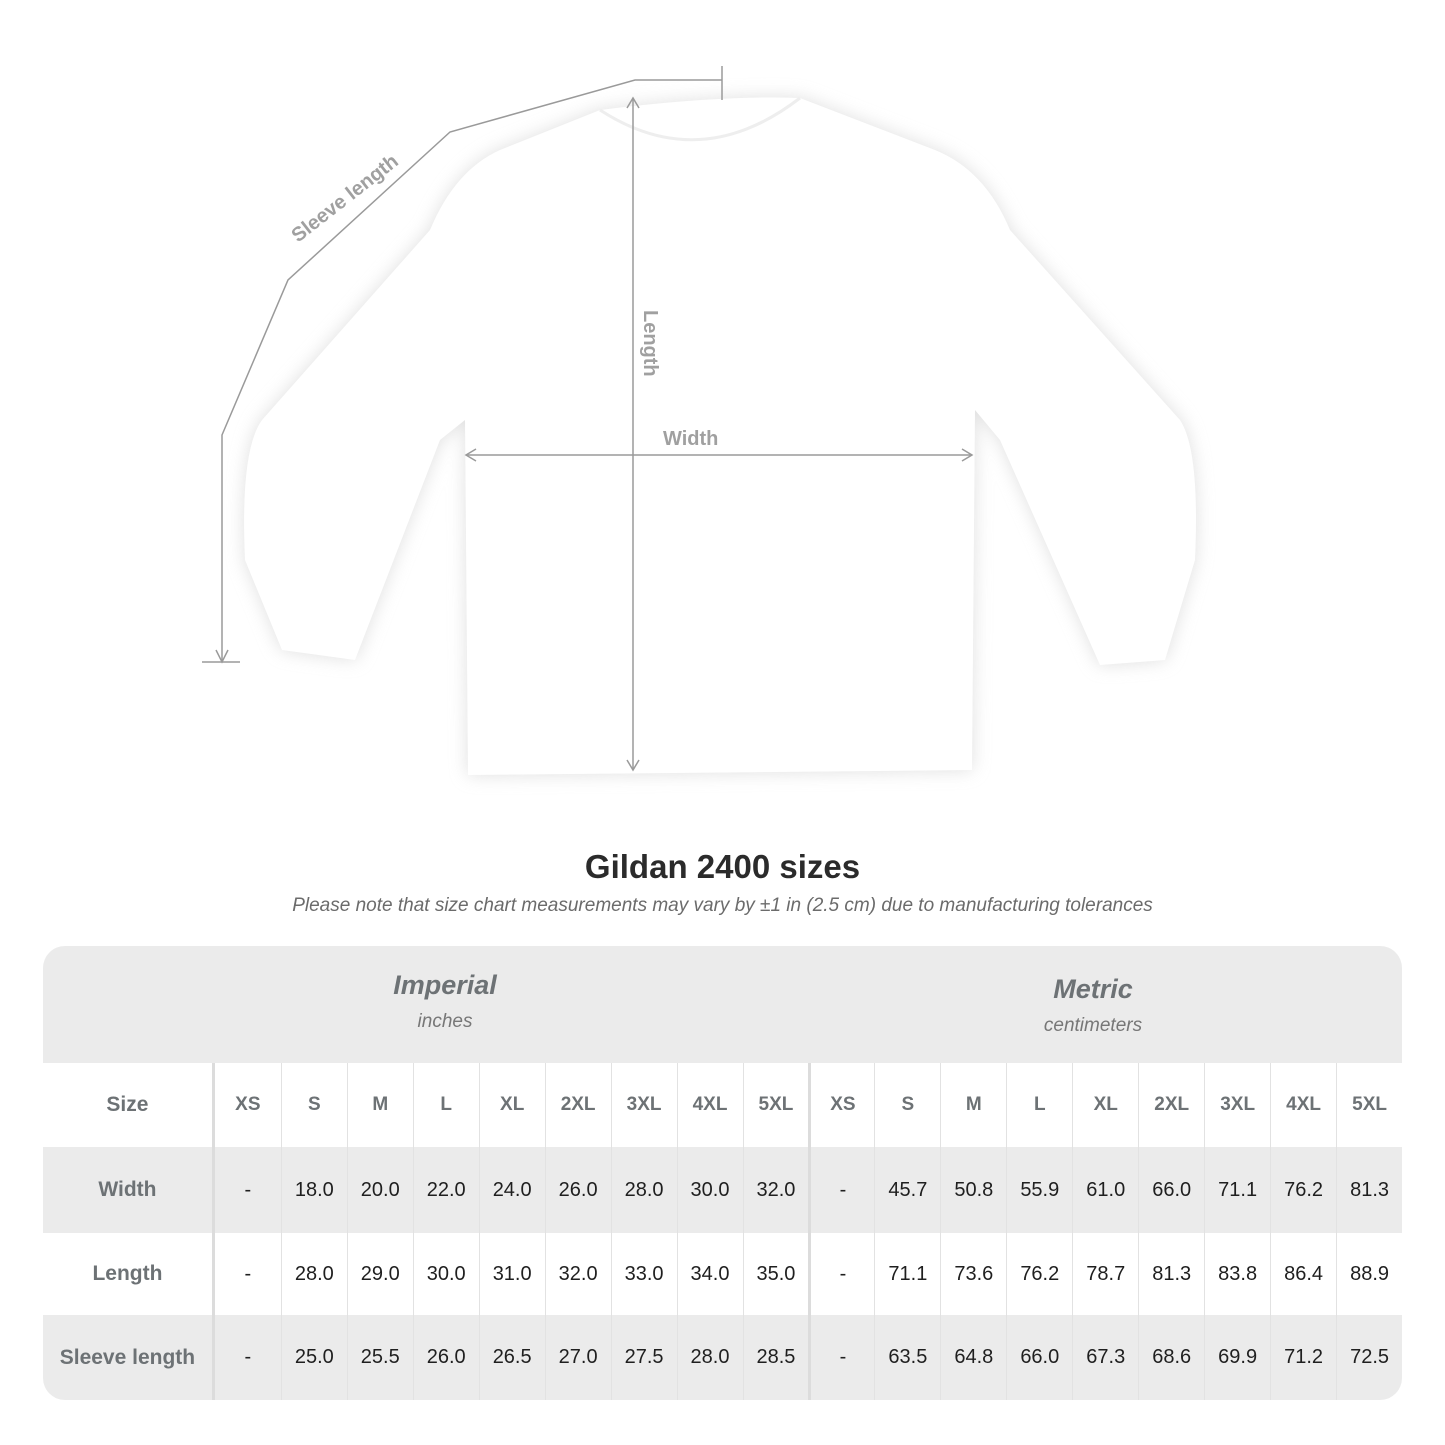 The height and width of the screenshot is (1445, 1445). Describe the element at coordinates (1303, 1274) in the screenshot. I see `table-cell: 86.4` at that location.